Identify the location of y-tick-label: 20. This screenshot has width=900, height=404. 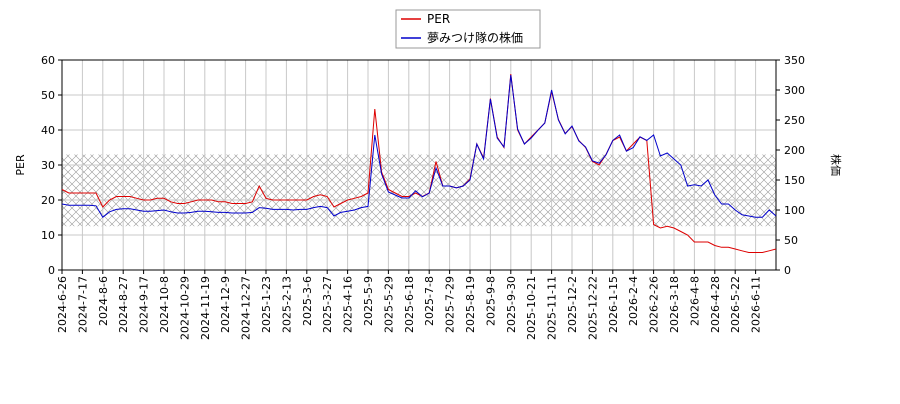
(48, 200).